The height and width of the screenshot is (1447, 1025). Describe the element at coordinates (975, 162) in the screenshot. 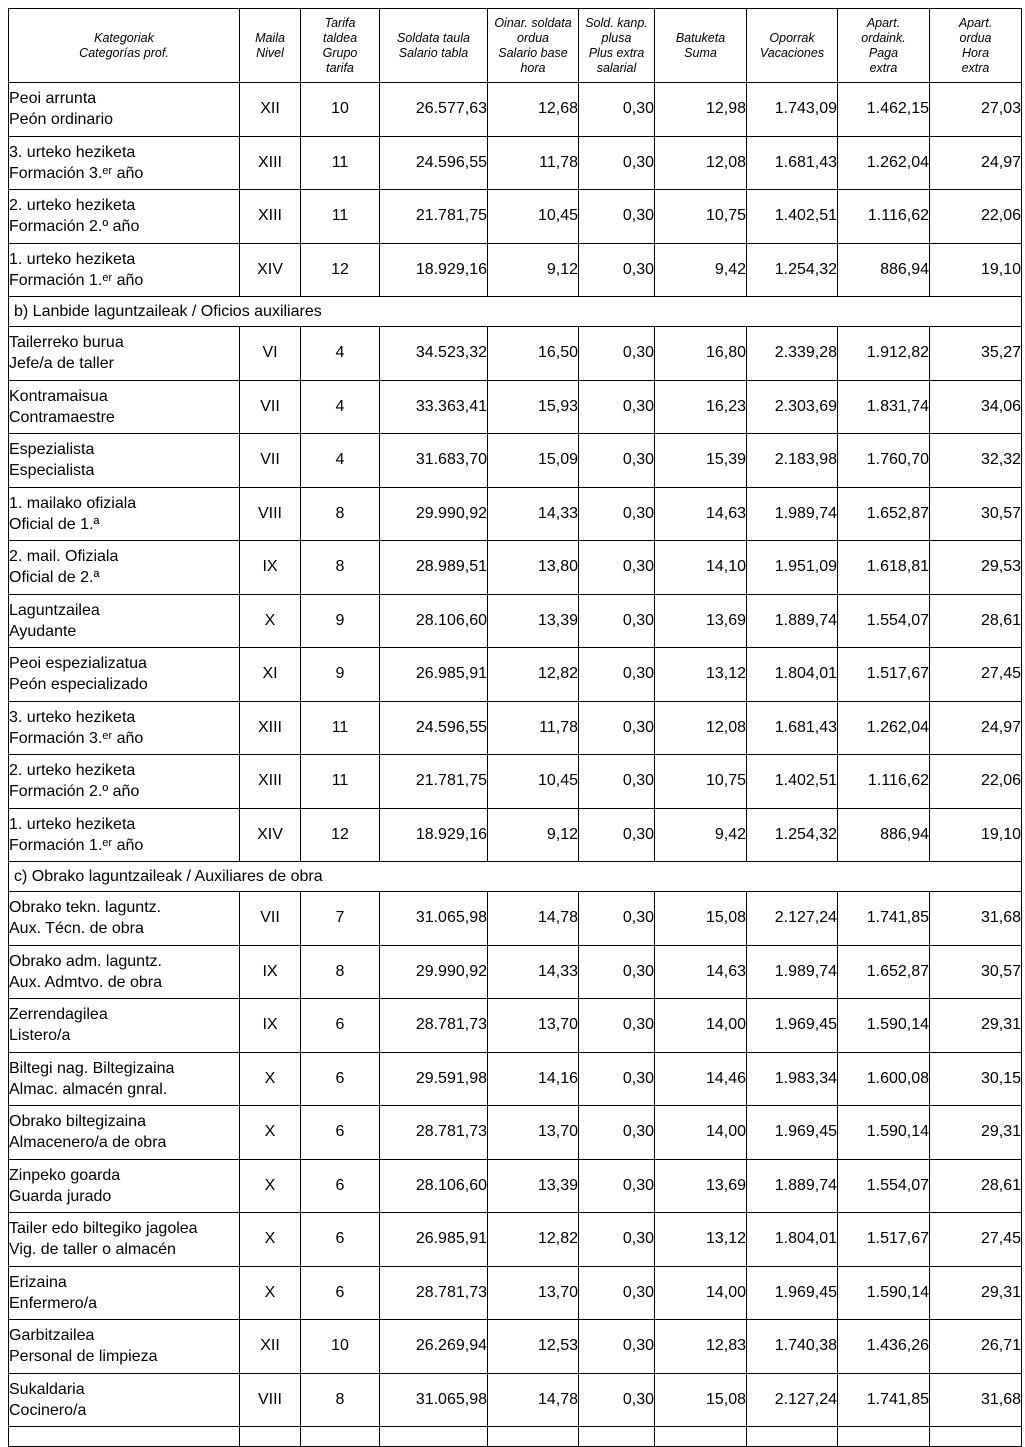

I see `extra-hour-cell: 24,97` at that location.